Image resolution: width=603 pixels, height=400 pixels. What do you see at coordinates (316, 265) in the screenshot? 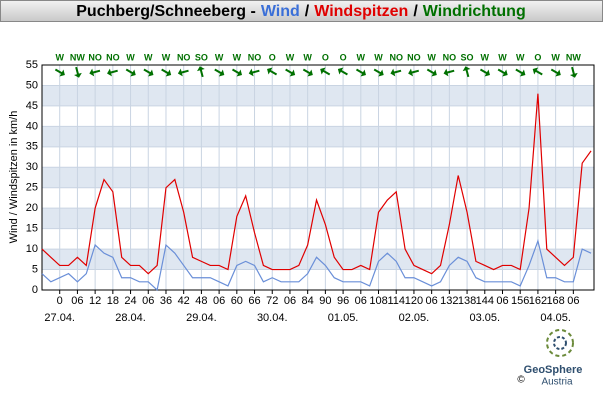
I see `series-line` at bounding box center [316, 265].